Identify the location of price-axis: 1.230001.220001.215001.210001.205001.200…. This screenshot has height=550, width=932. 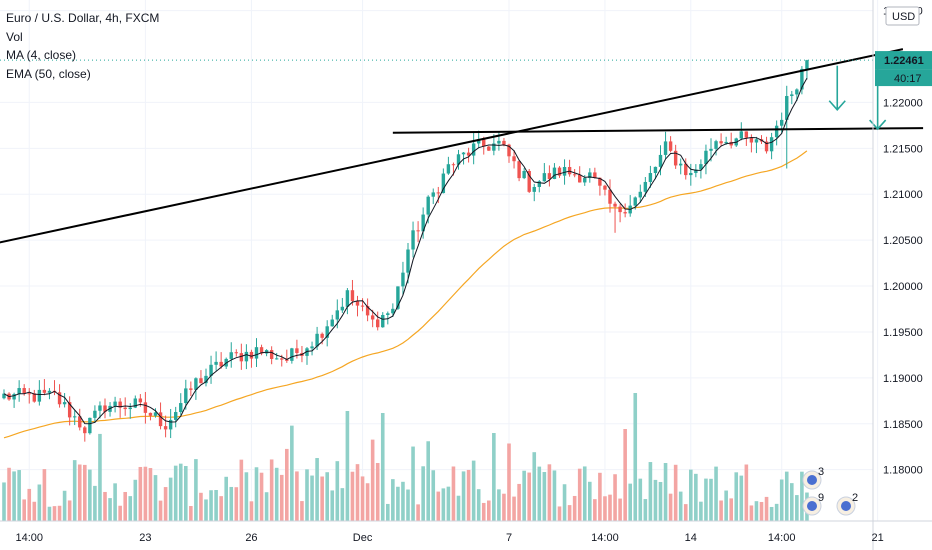
(903, 241).